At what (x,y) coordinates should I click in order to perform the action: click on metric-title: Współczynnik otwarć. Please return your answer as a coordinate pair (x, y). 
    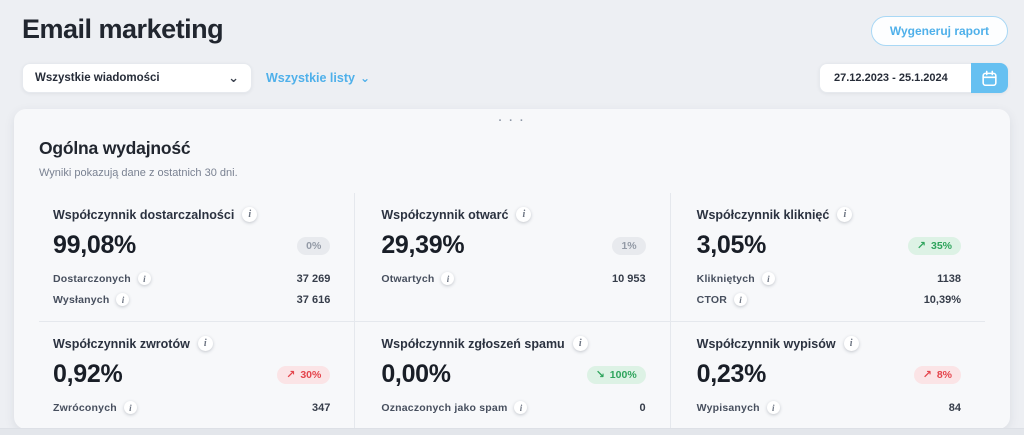
    Looking at the image, I should click on (445, 214).